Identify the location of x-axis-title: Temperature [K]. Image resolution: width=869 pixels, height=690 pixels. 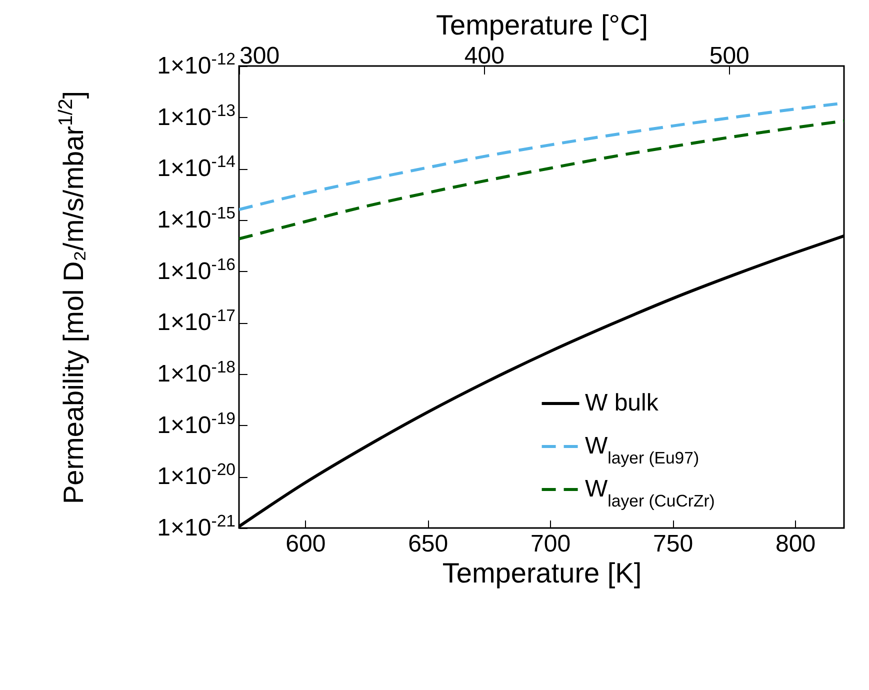
(542, 573).